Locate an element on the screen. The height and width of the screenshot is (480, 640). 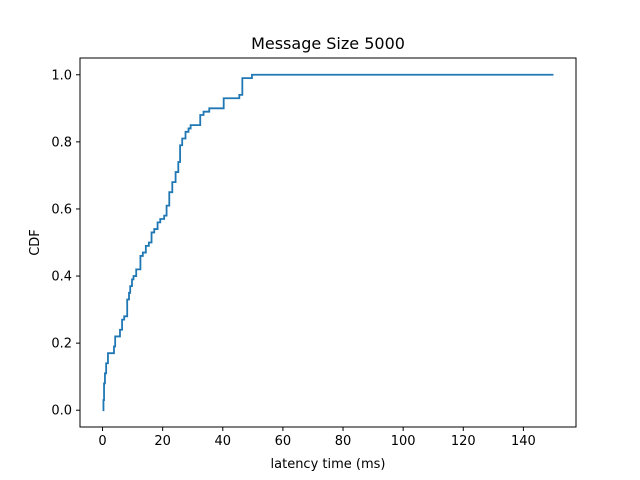
y-axis-label: CDF is located at coordinates (35, 242).